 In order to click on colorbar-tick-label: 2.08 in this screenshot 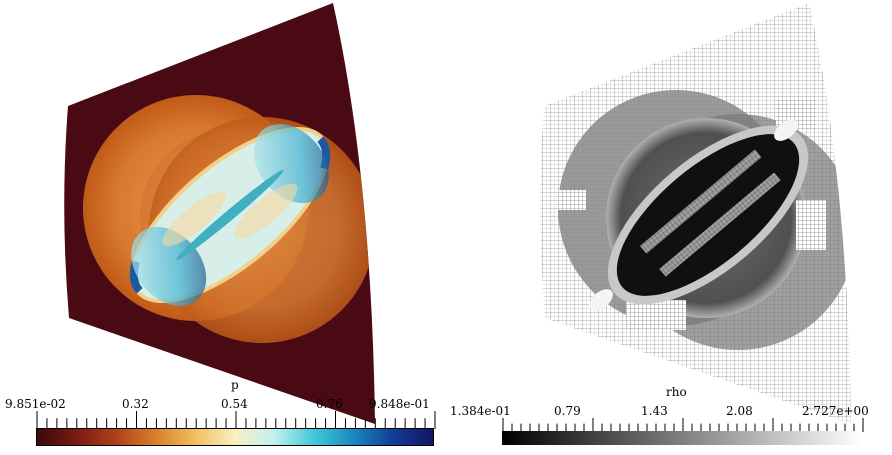, I will do `click(739, 411)`.